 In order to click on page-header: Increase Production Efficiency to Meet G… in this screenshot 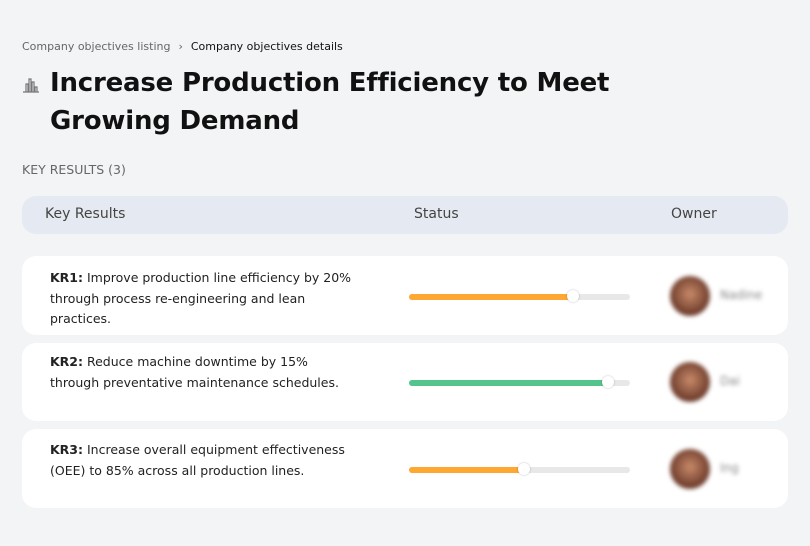, I will do `click(366, 102)`.